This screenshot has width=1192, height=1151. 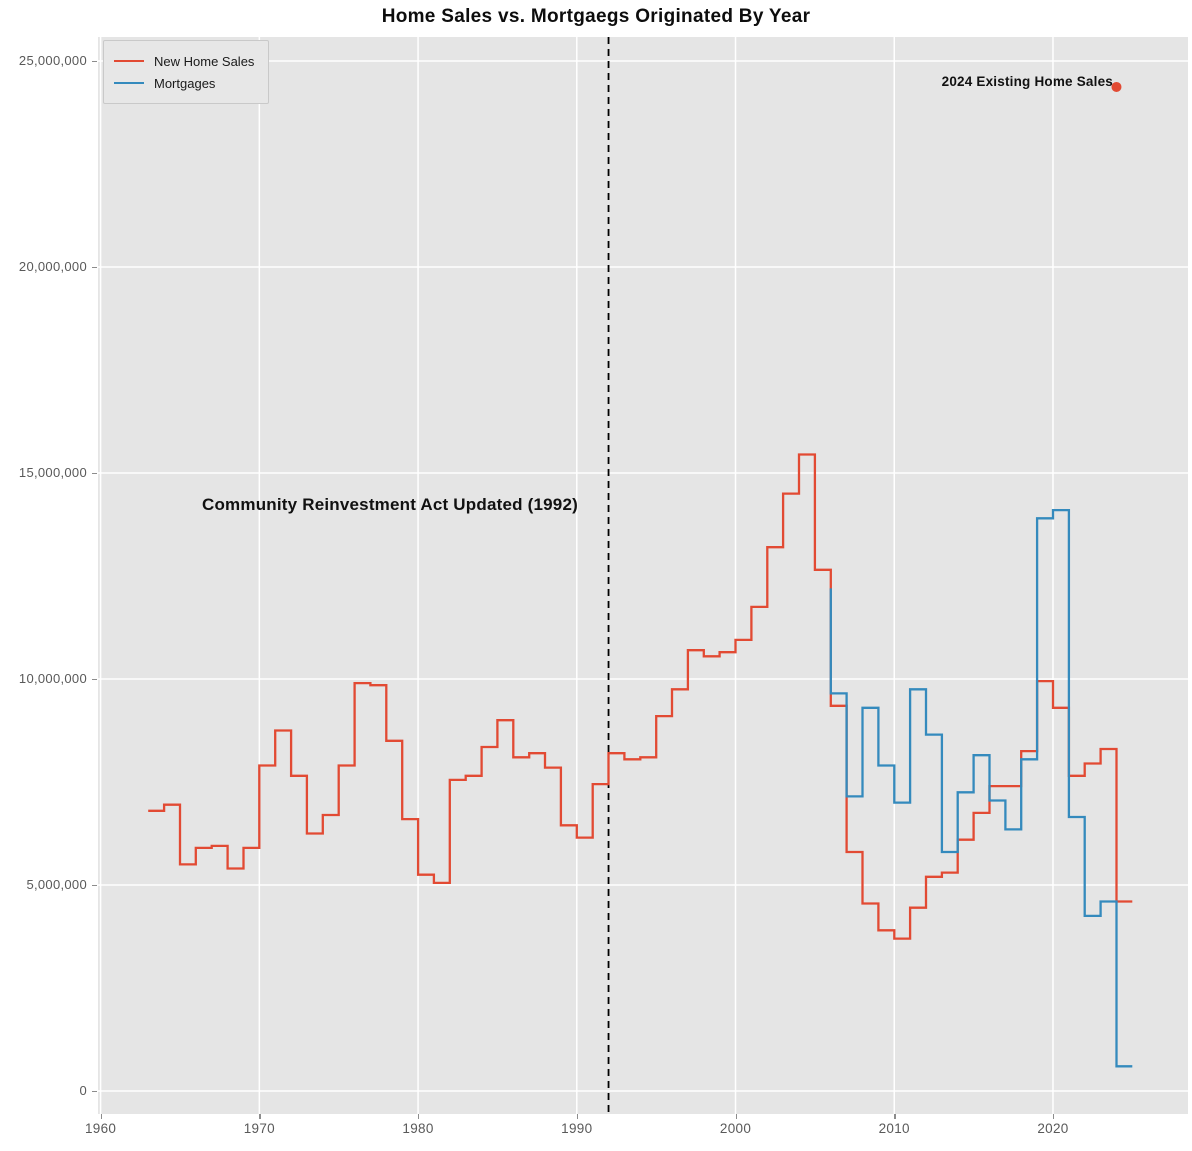 What do you see at coordinates (52, 266) in the screenshot?
I see `y-tick-label: 20,000,000` at bounding box center [52, 266].